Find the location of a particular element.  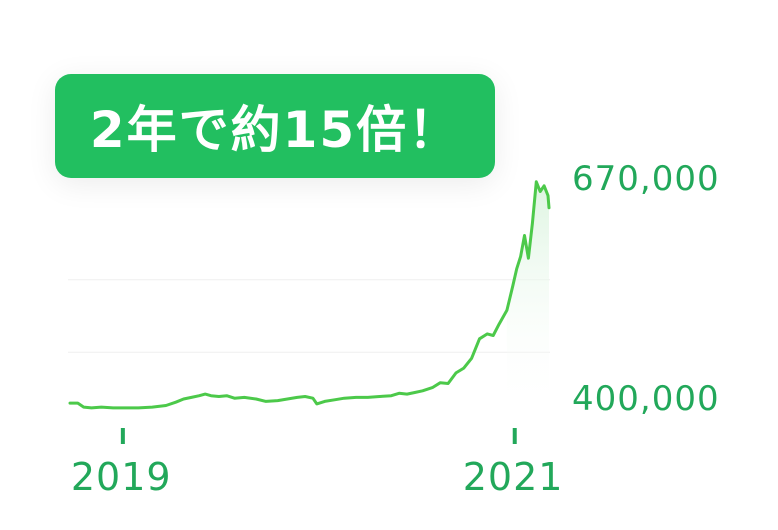

x-tick-label-2021: 2021 is located at coordinates (513, 477).